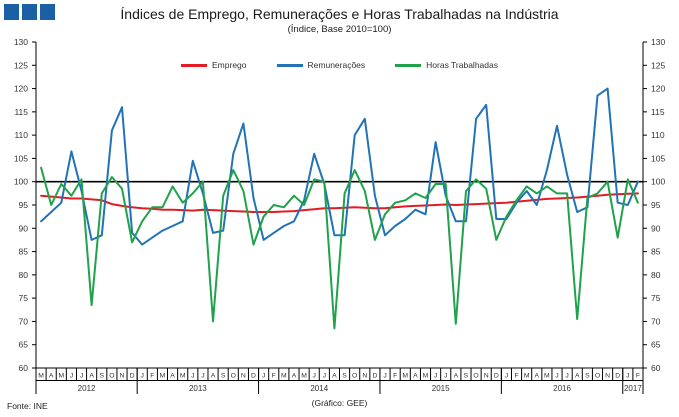  Describe the element at coordinates (658, 65) in the screenshot. I see `y-axis-label-right: 125` at that location.